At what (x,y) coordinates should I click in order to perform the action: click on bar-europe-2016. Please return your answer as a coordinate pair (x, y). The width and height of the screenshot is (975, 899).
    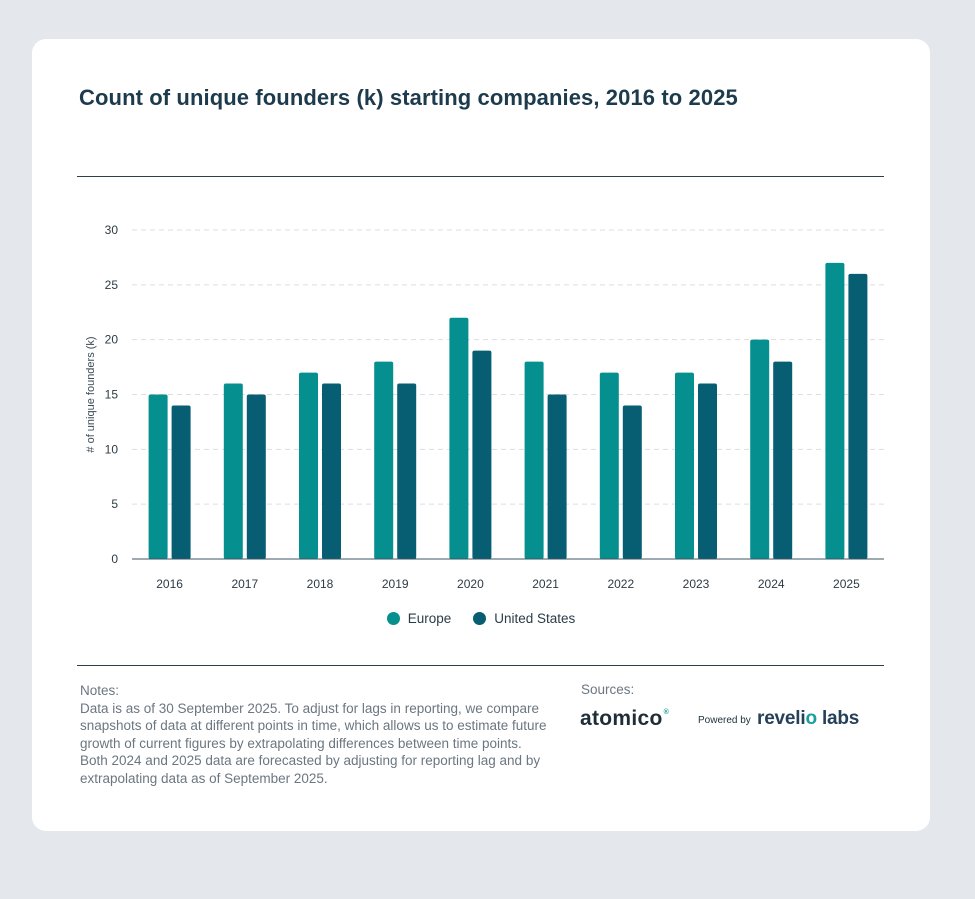
    Looking at the image, I should click on (158, 476).